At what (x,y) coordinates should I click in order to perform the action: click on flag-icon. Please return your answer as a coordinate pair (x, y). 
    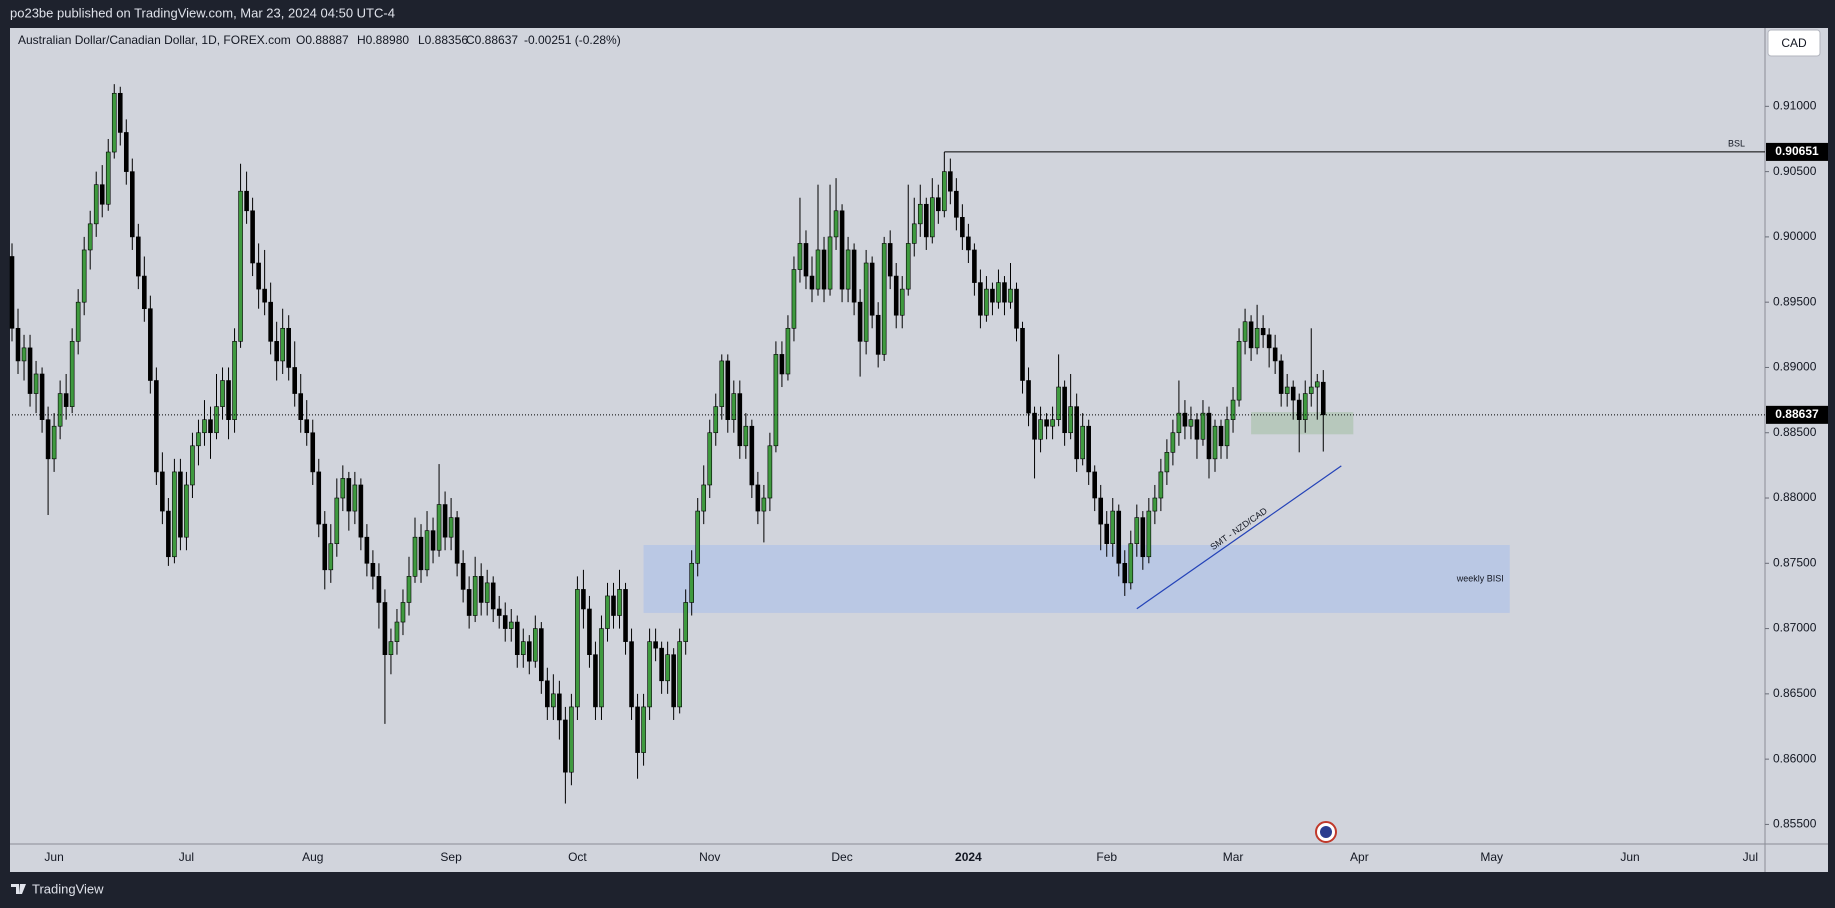
    Looking at the image, I should click on (1326, 832).